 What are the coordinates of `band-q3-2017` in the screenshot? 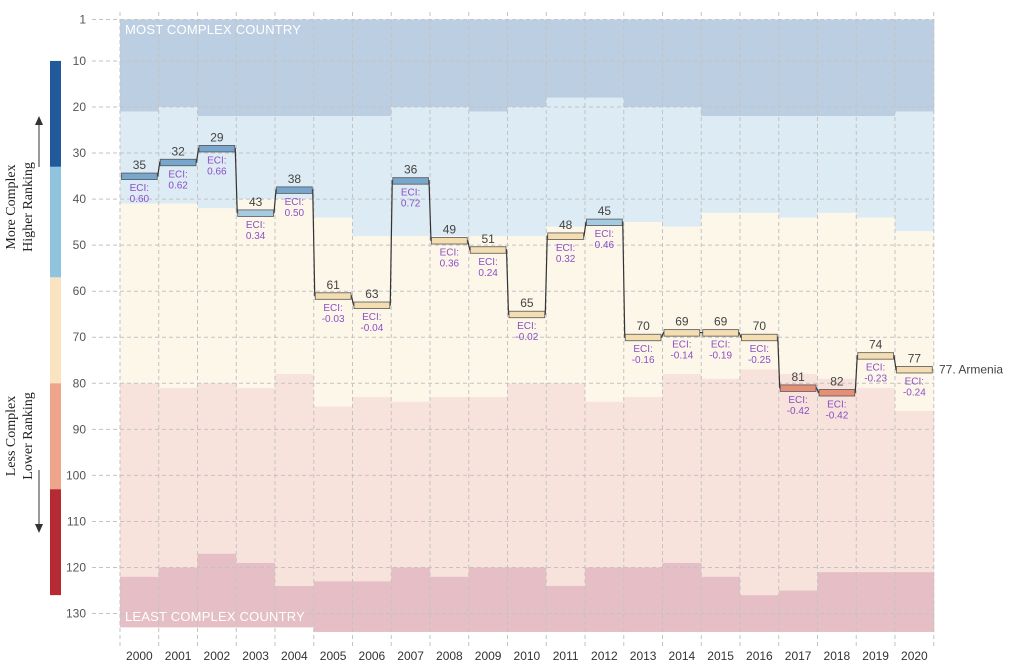 It's located at (798, 296).